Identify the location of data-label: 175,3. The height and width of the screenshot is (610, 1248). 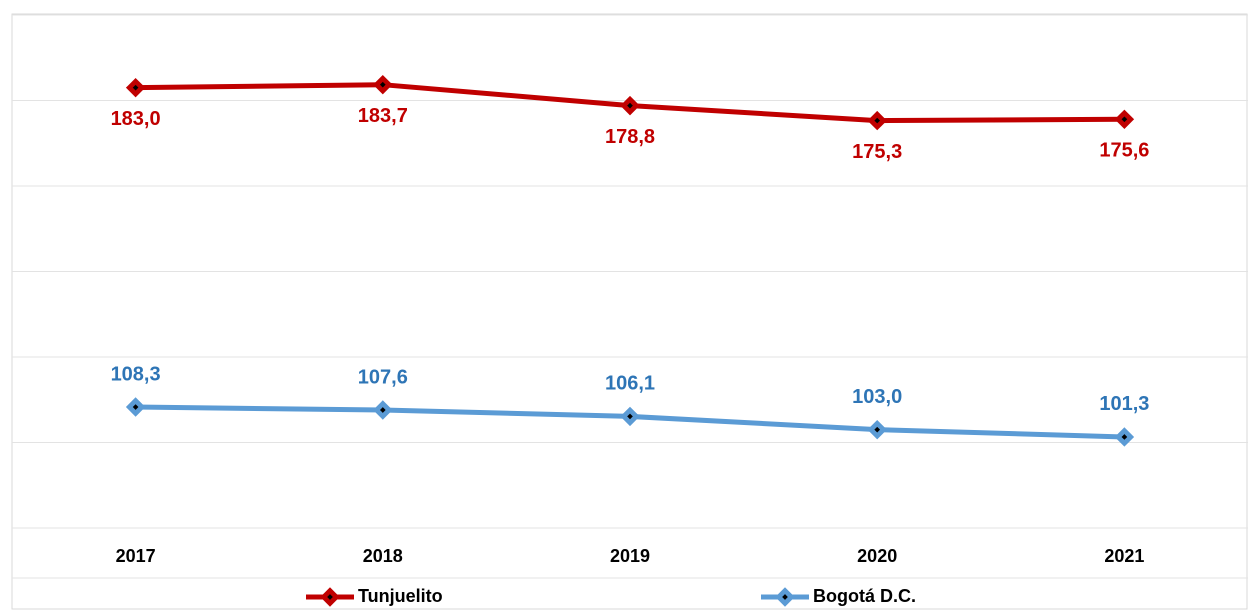
(877, 152).